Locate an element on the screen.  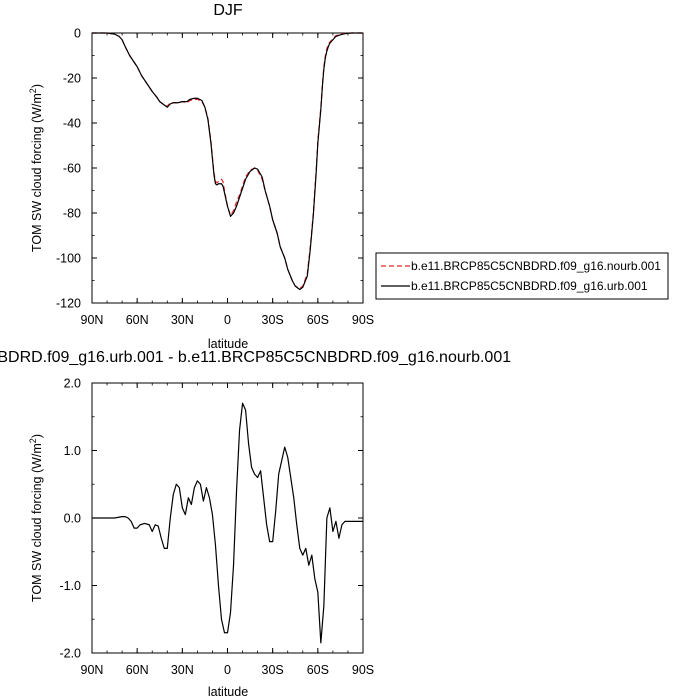
legend-box is located at coordinates (522, 276).